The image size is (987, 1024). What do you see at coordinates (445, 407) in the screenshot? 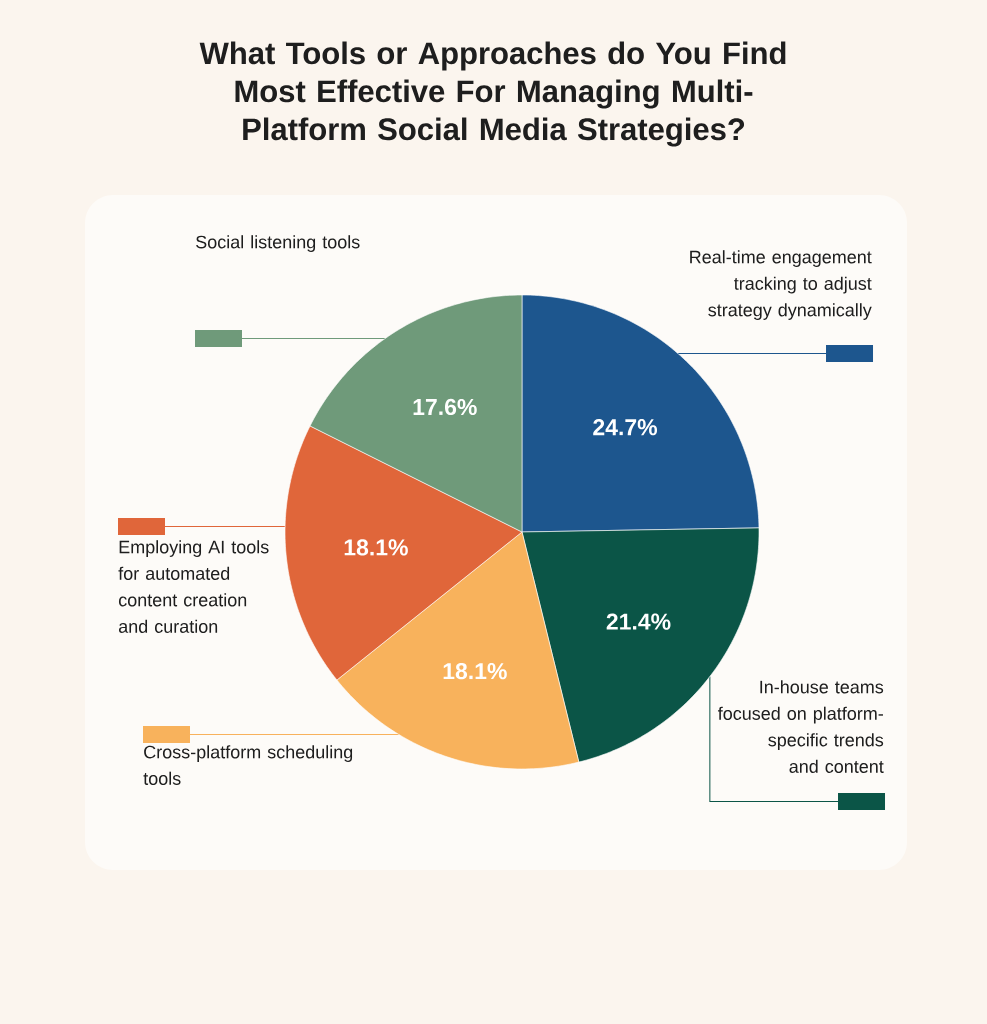
I see `data-label: 17.6%` at bounding box center [445, 407].